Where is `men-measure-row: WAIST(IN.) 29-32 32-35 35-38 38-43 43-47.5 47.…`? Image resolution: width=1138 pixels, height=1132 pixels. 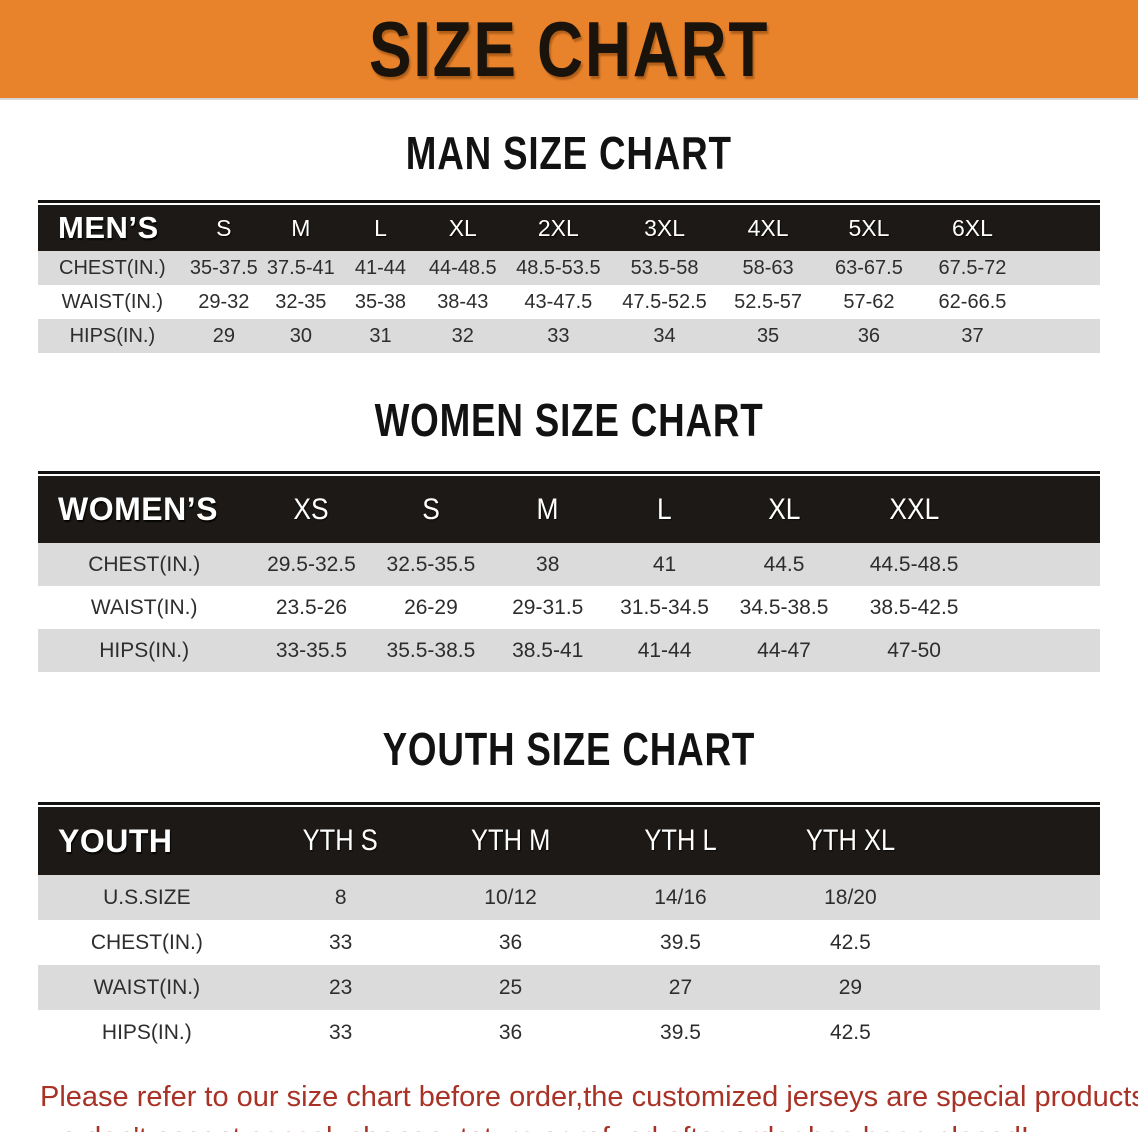 men-measure-row: WAIST(IN.) 29-32 32-35 35-38 38-43 43-47.5 47.… is located at coordinates (569, 302).